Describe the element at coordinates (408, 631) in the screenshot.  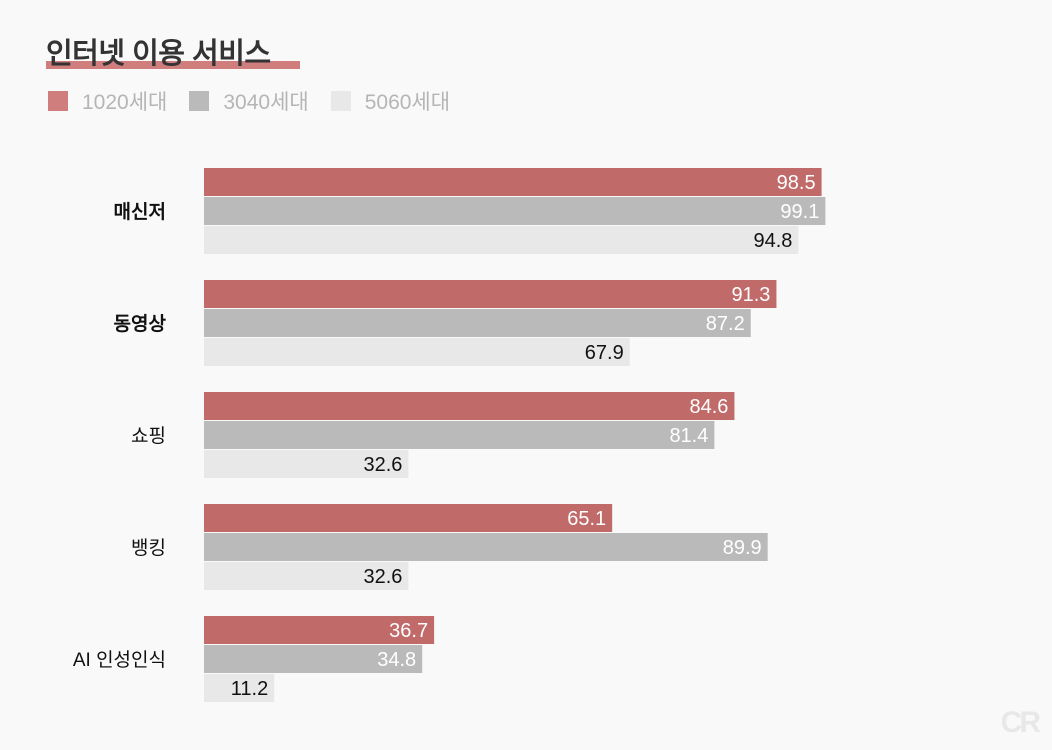
I see `data-label: 36.7` at that location.